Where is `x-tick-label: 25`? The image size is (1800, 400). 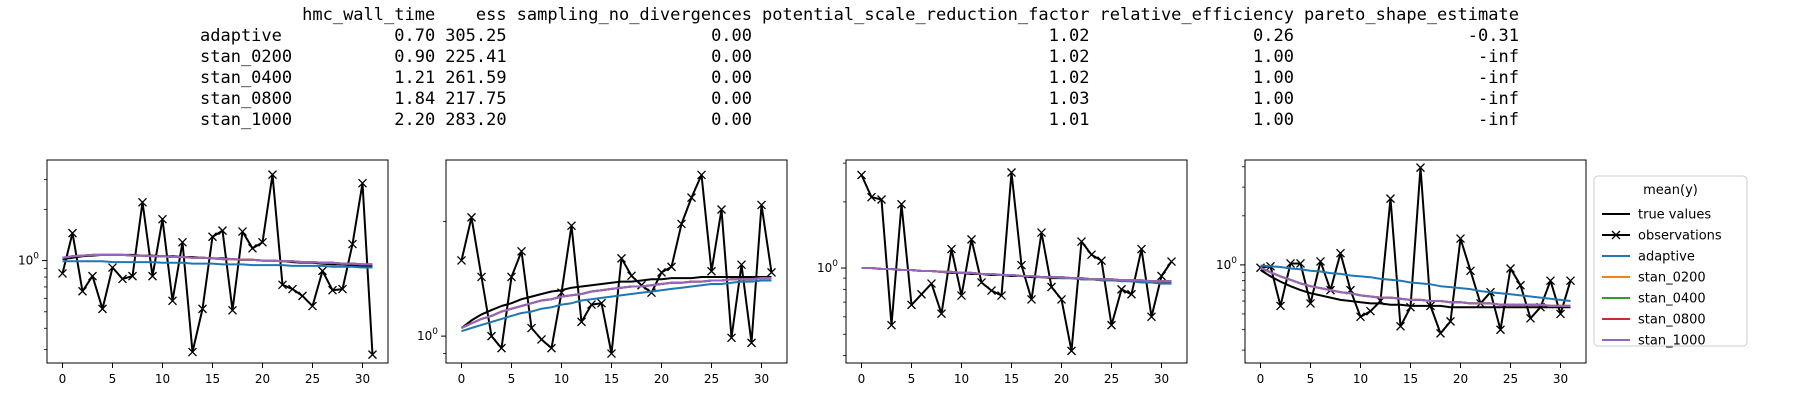 x-tick-label: 25 is located at coordinates (711, 379).